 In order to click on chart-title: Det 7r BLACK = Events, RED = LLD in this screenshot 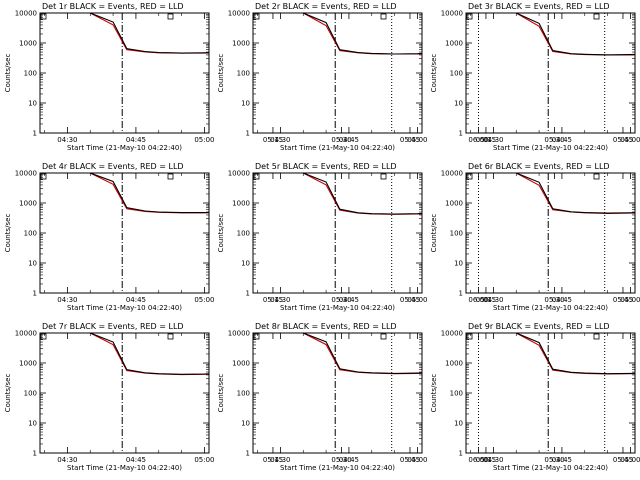, I will do `click(113, 326)`.